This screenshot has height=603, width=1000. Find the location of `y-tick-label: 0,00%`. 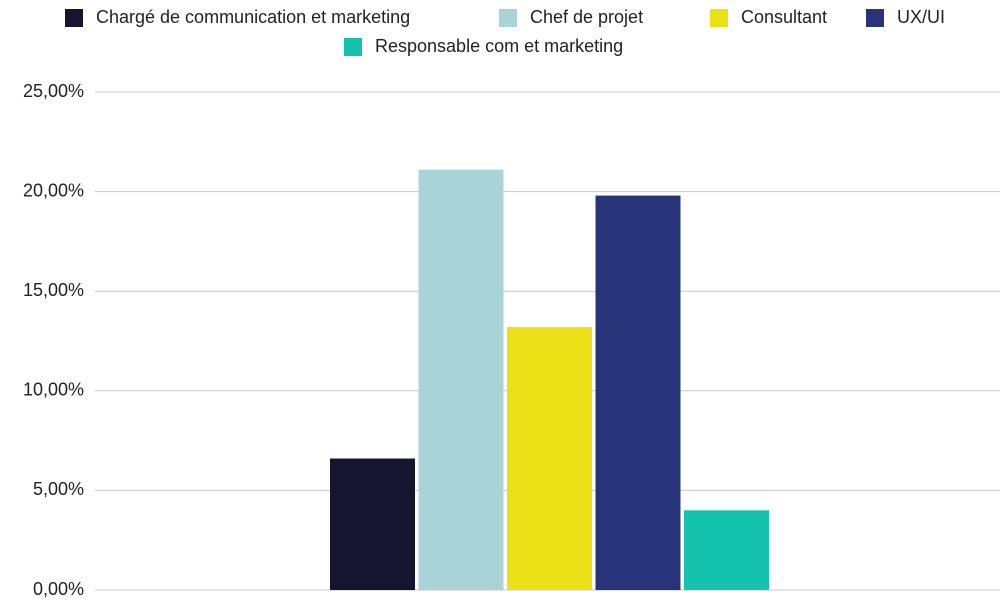

y-tick-label: 0,00% is located at coordinates (58, 589).